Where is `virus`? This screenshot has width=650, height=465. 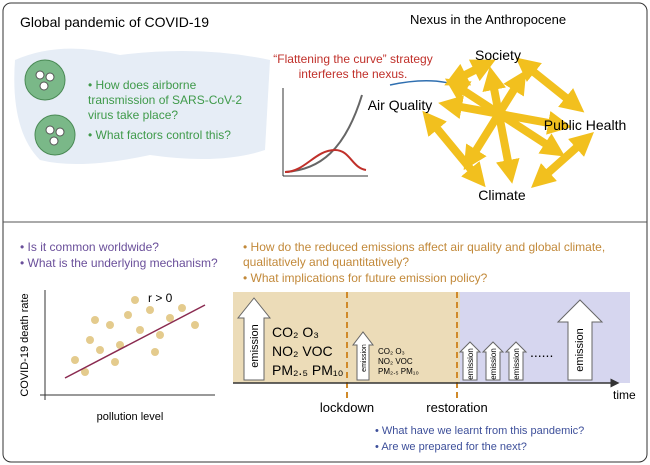
virus is located at coordinates (50, 107).